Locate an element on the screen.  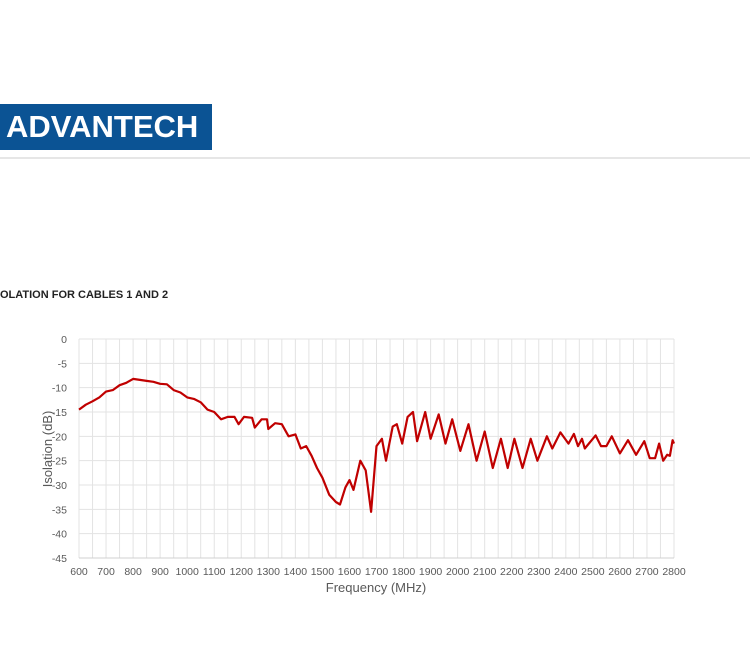
x-tick-label: 1700 is located at coordinates (377, 572).